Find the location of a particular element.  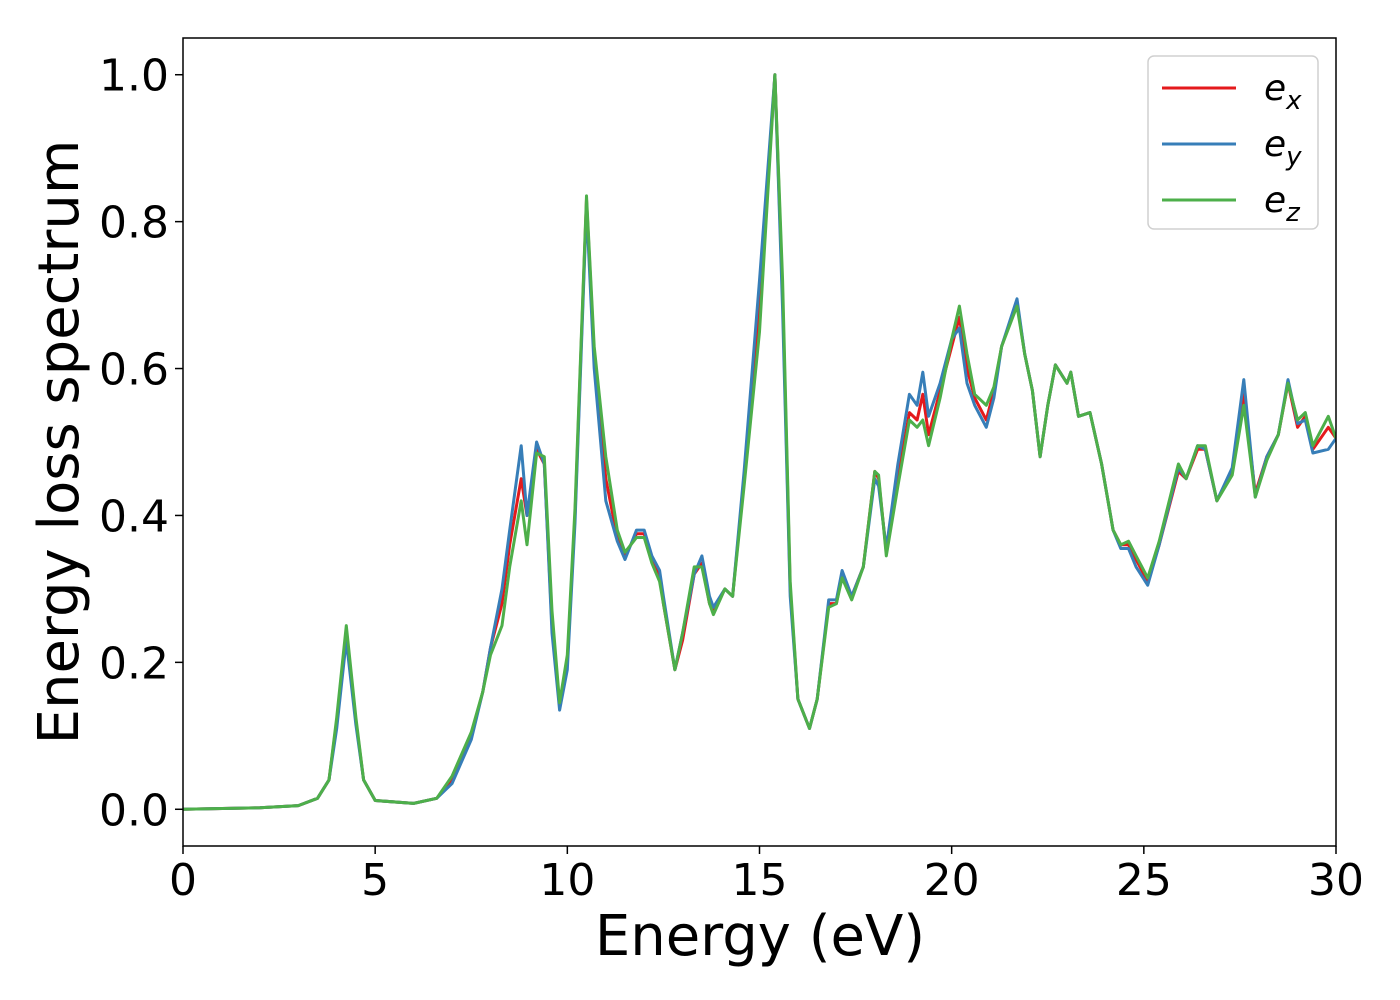

x-tick-label: 5 is located at coordinates (375, 880).